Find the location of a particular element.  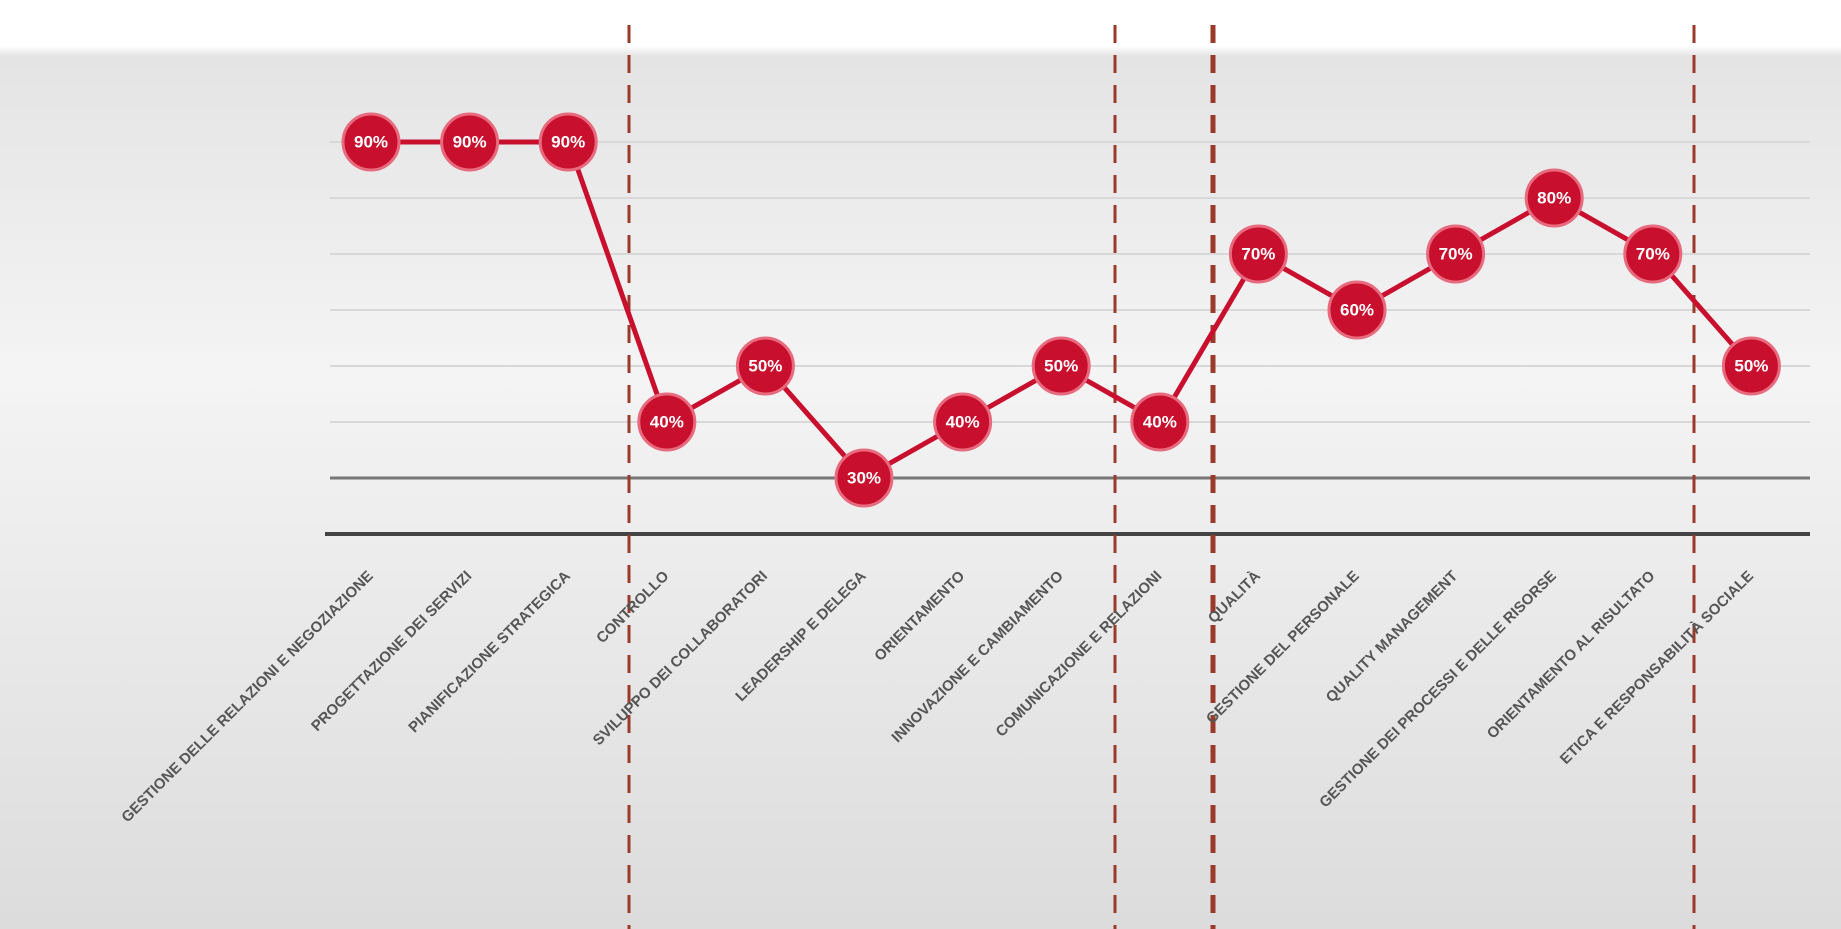

x-tick-label: ORIENTAMENTO AL RISULTATO is located at coordinates (1571, 654).